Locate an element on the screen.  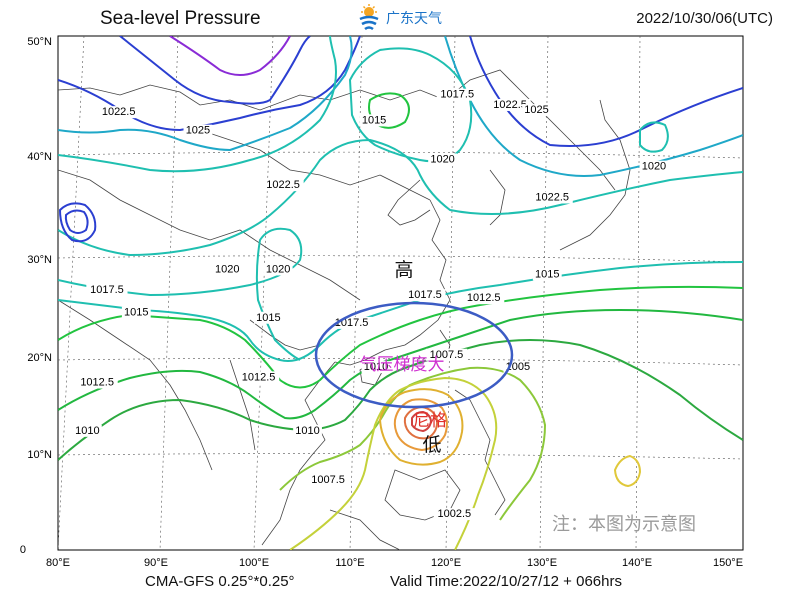
valid-time: Valid Time:2022/10/27/12 + 066hrs is located at coordinates (506, 581).